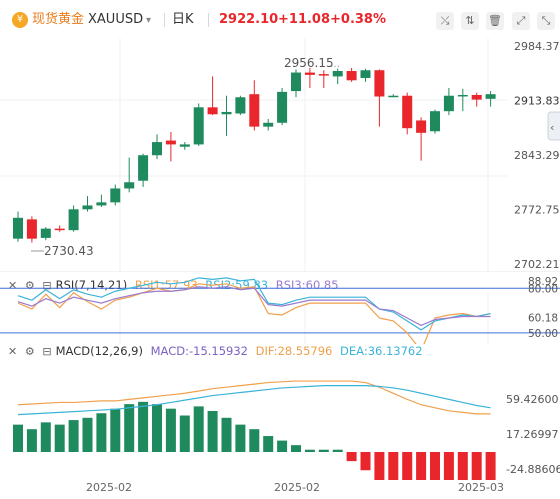 This screenshot has height=499, width=560. What do you see at coordinates (470, 21) in the screenshot?
I see `settings-icon: ⇅` at bounding box center [470, 21].